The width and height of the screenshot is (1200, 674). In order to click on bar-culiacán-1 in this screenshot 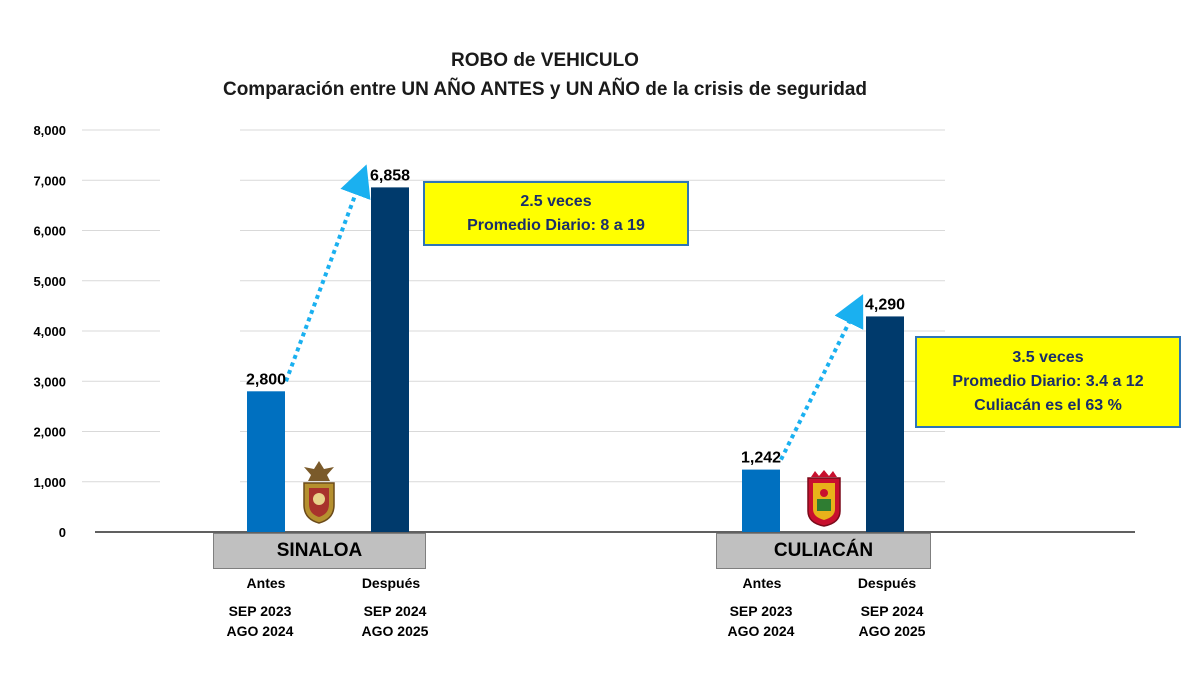, I will do `click(885, 424)`.